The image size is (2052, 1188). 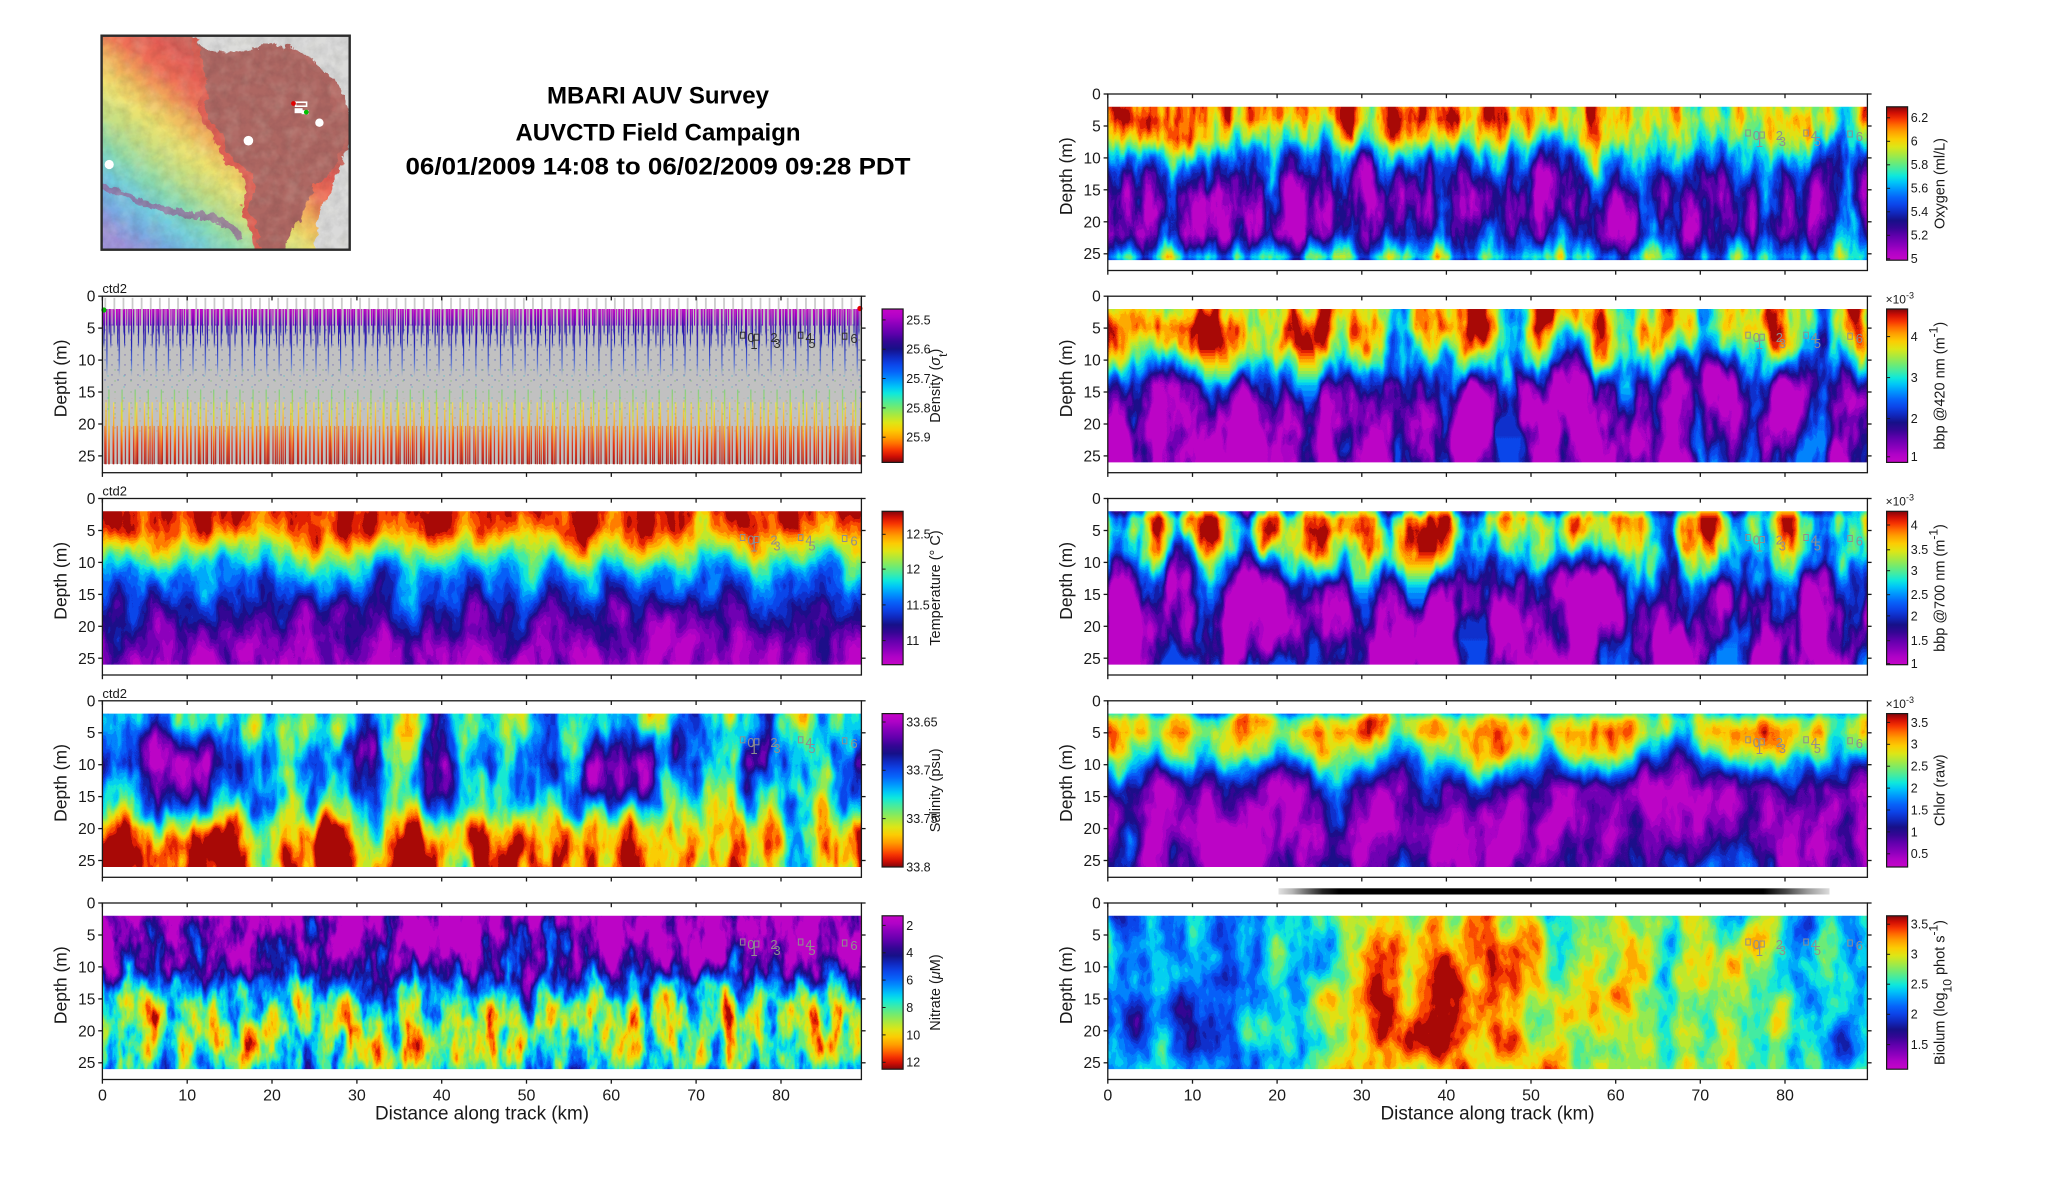 What do you see at coordinates (357, 1095) in the screenshot?
I see `svg-text: 30` at bounding box center [357, 1095].